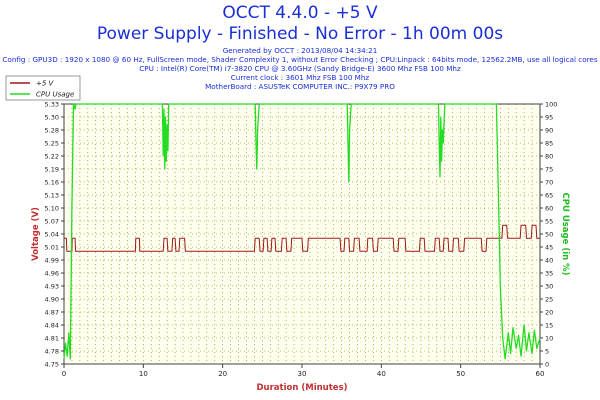 Image resolution: width=600 pixels, height=400 pixels. I want to click on y2-tick-label: 40, so click(549, 261).